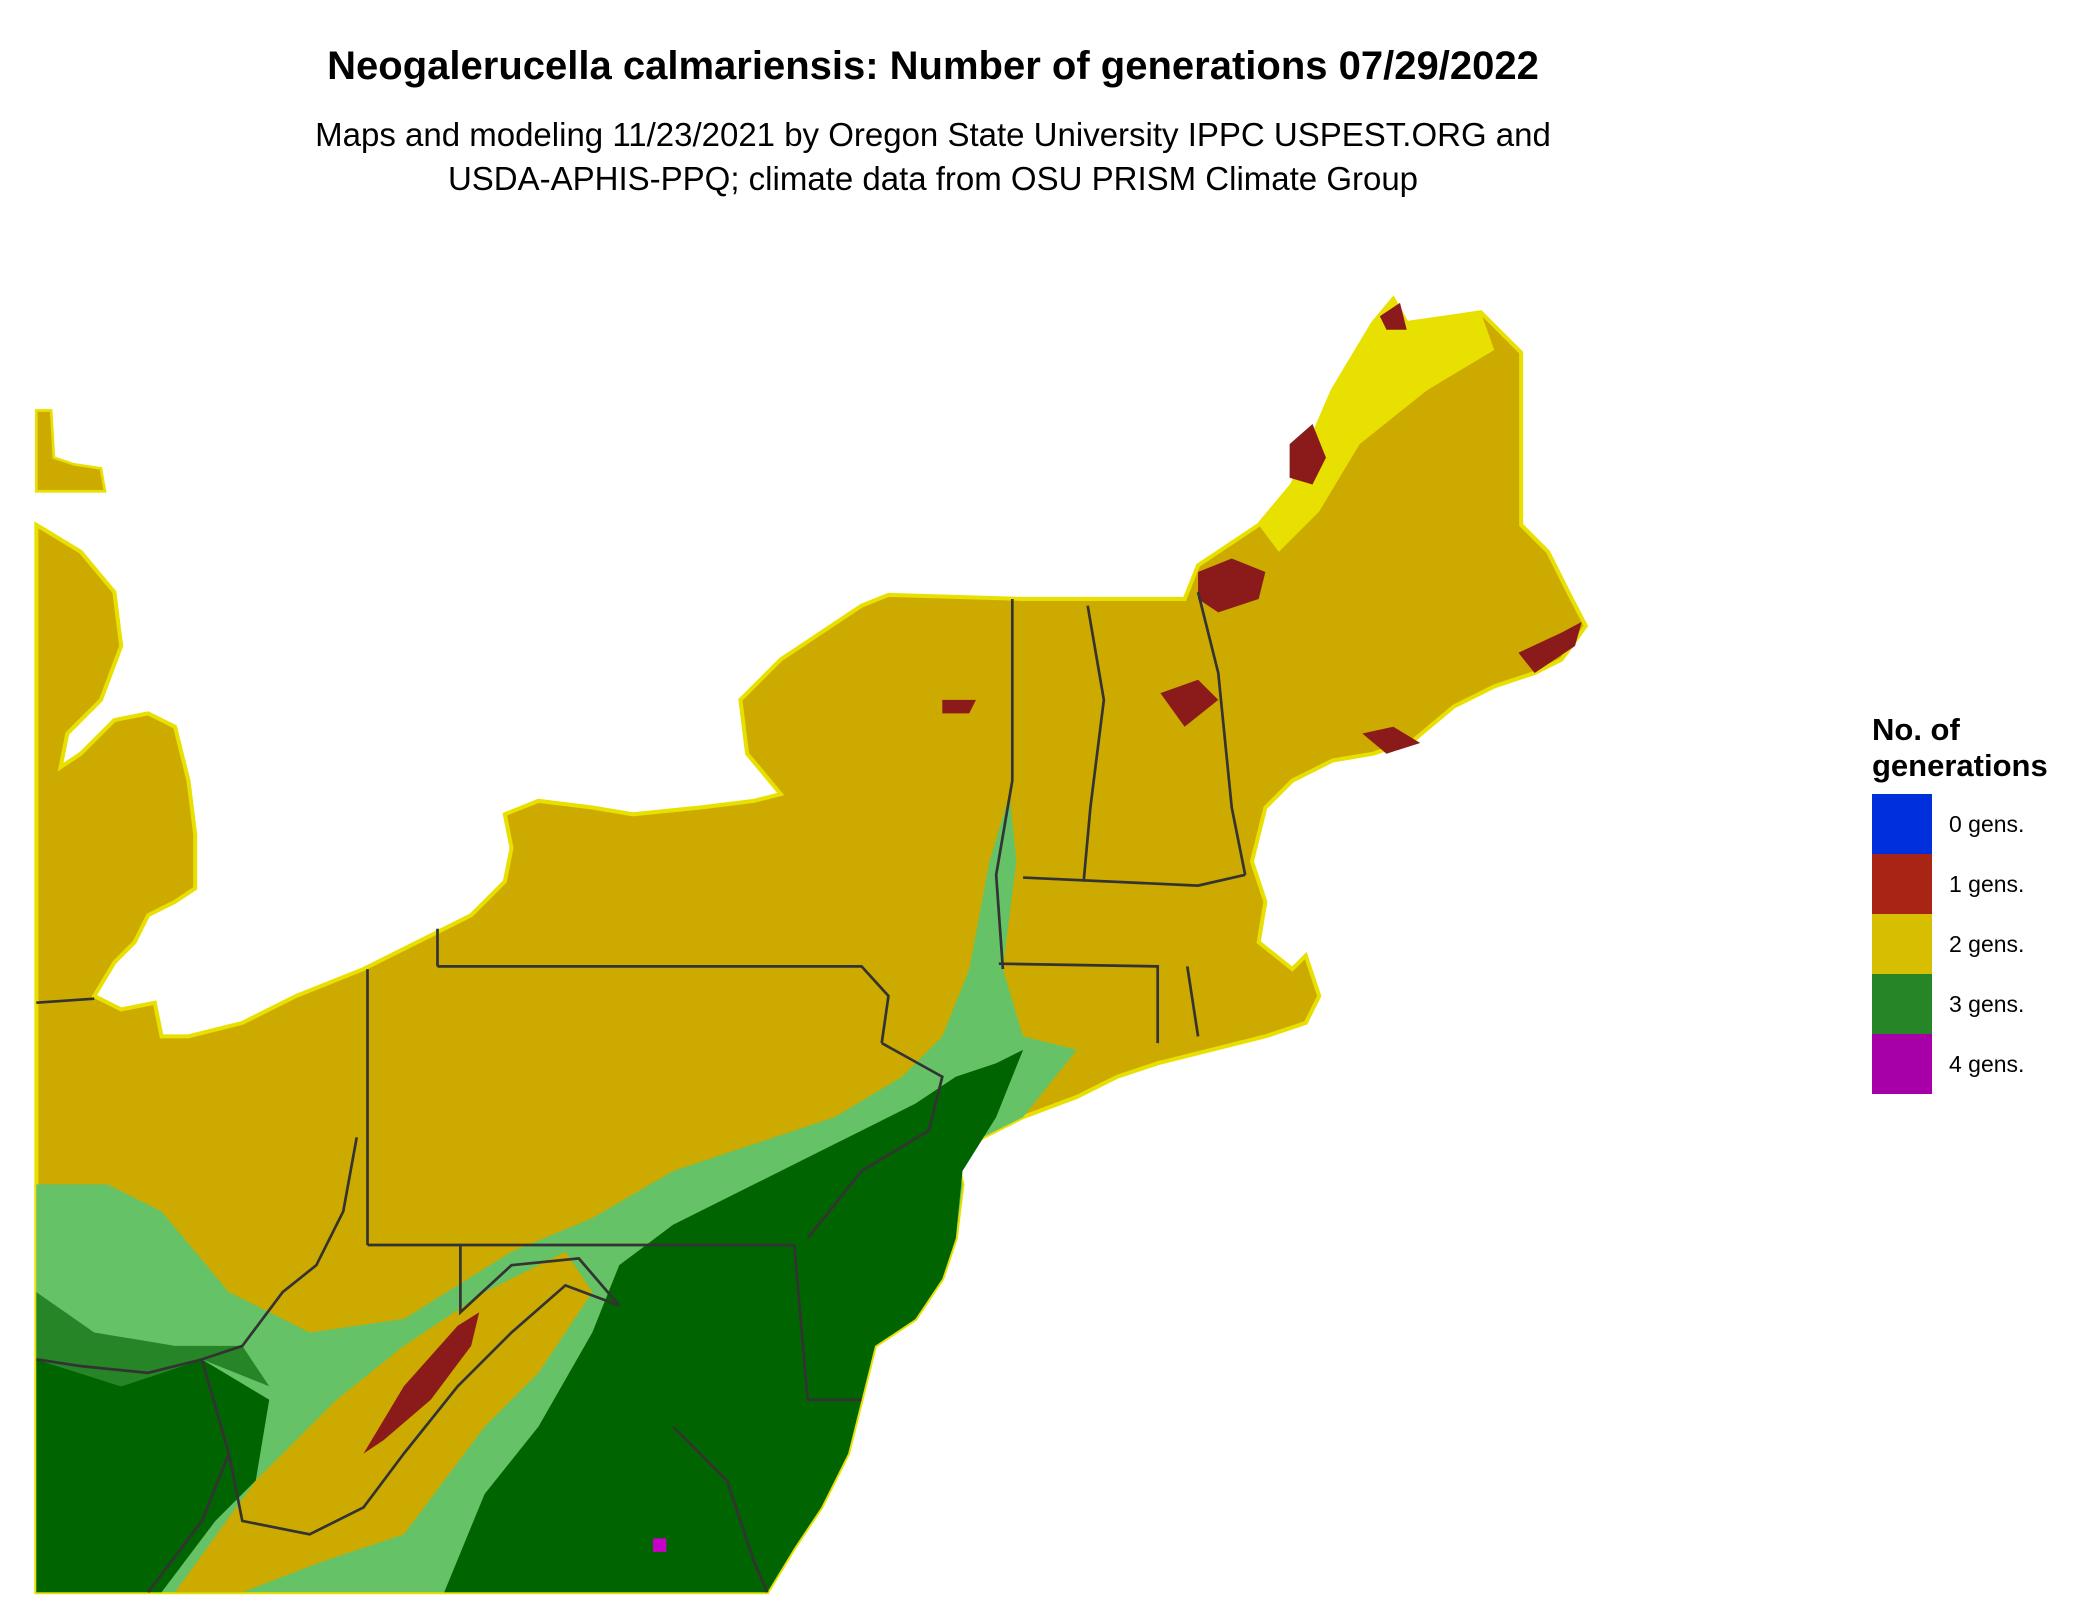 This screenshot has width=2100, height=1603. I want to click on legend-item-1: 1 gens., so click(1982, 884).